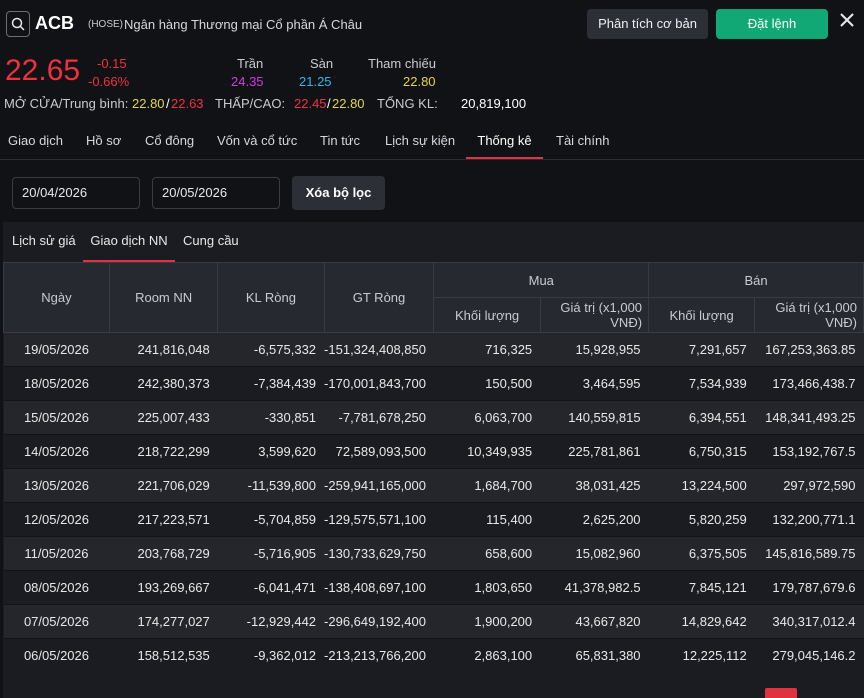 This screenshot has width=864, height=698. I want to click on cell-sell-volume: 13,224,500, so click(701, 485).